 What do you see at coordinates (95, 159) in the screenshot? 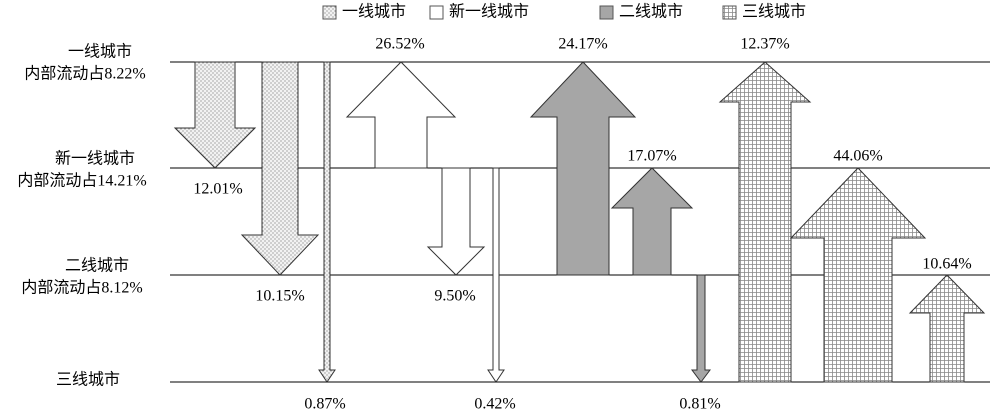
I see `row-name: 新一线城市` at bounding box center [95, 159].